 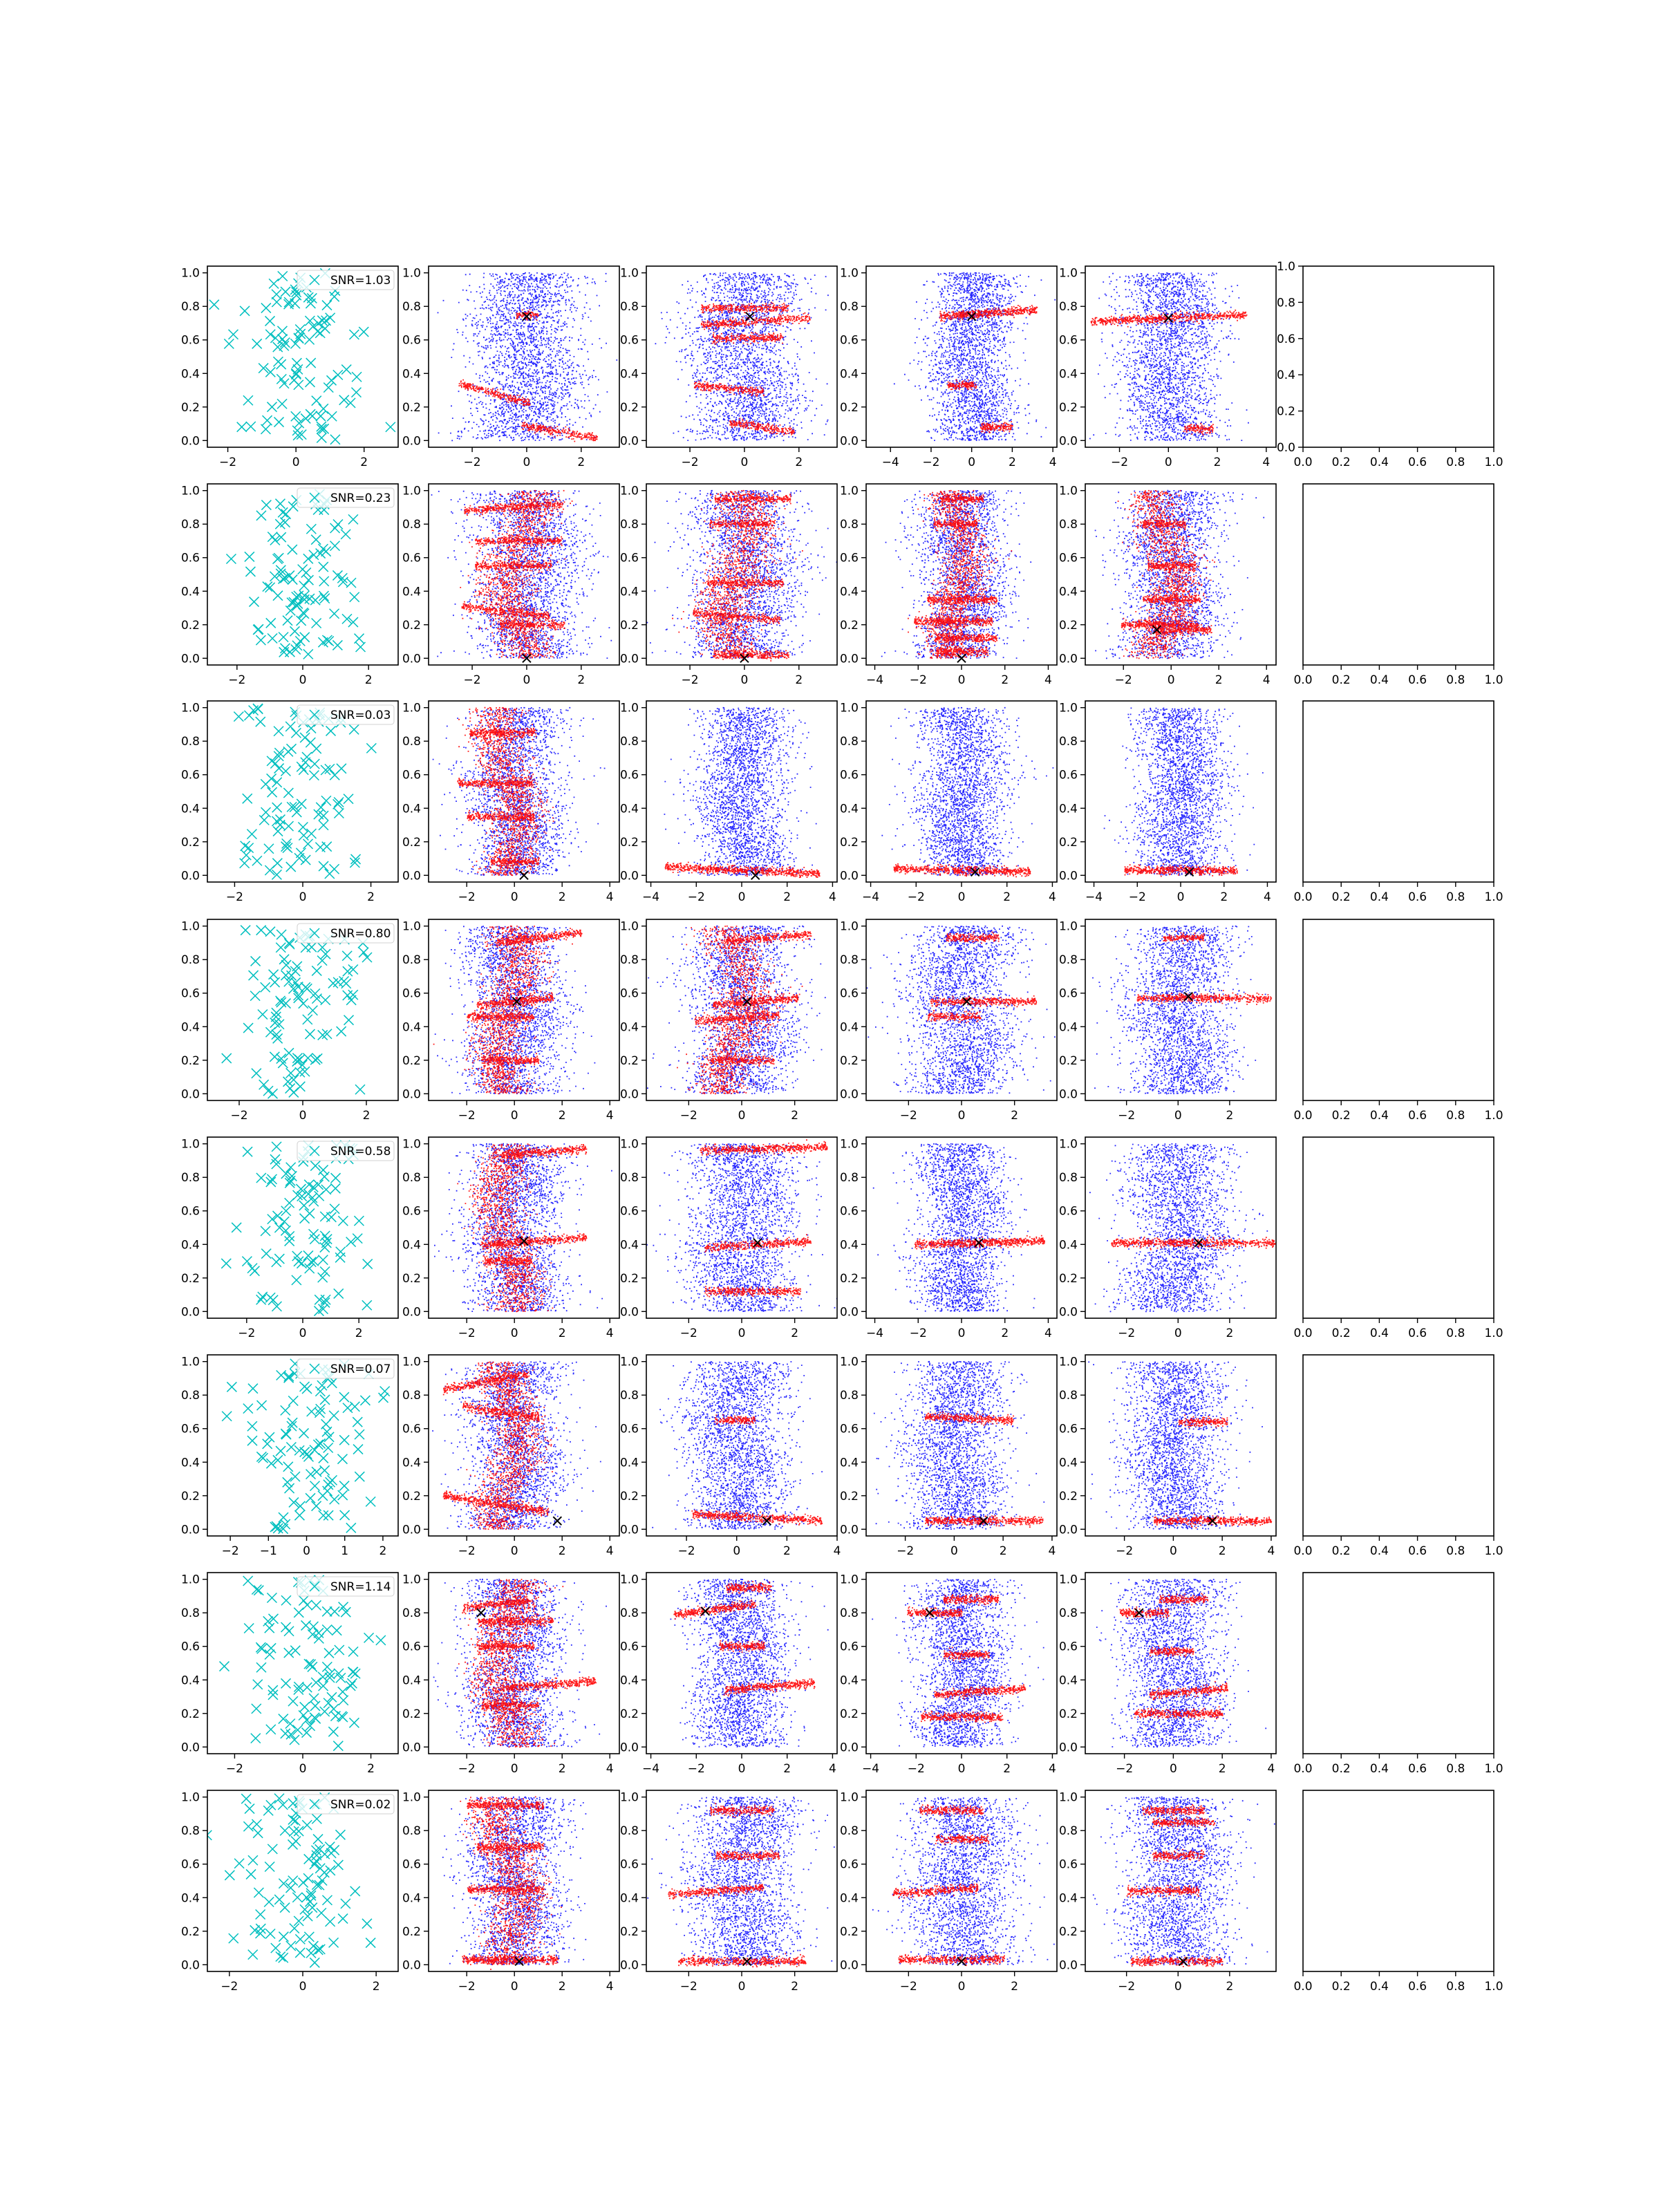 What do you see at coordinates (729, 1021) in the screenshot?
I see `panel-r4-c3: −2 0 2 0.0 0.2 0.4 0.6 0.8 1.0` at bounding box center [729, 1021].